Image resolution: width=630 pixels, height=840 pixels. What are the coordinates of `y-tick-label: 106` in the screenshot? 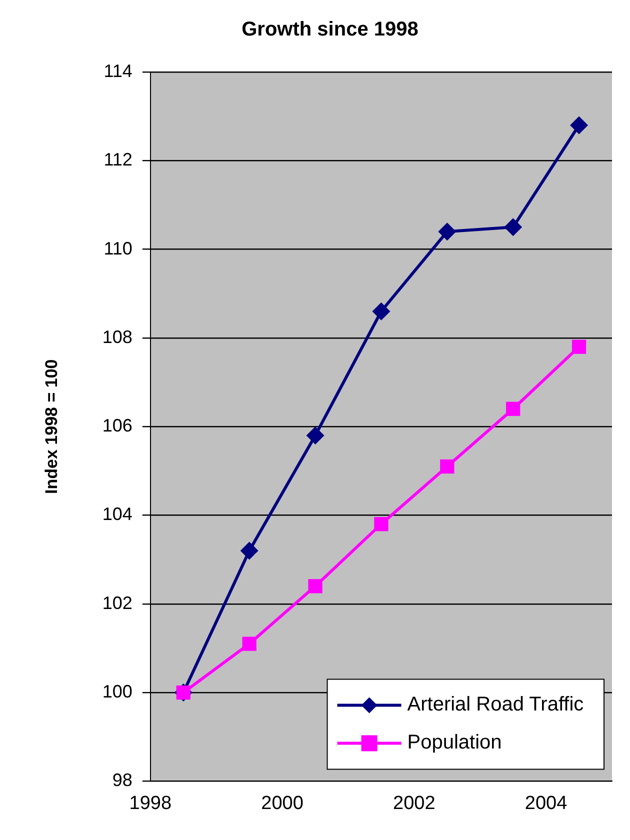 It's located at (117, 426).